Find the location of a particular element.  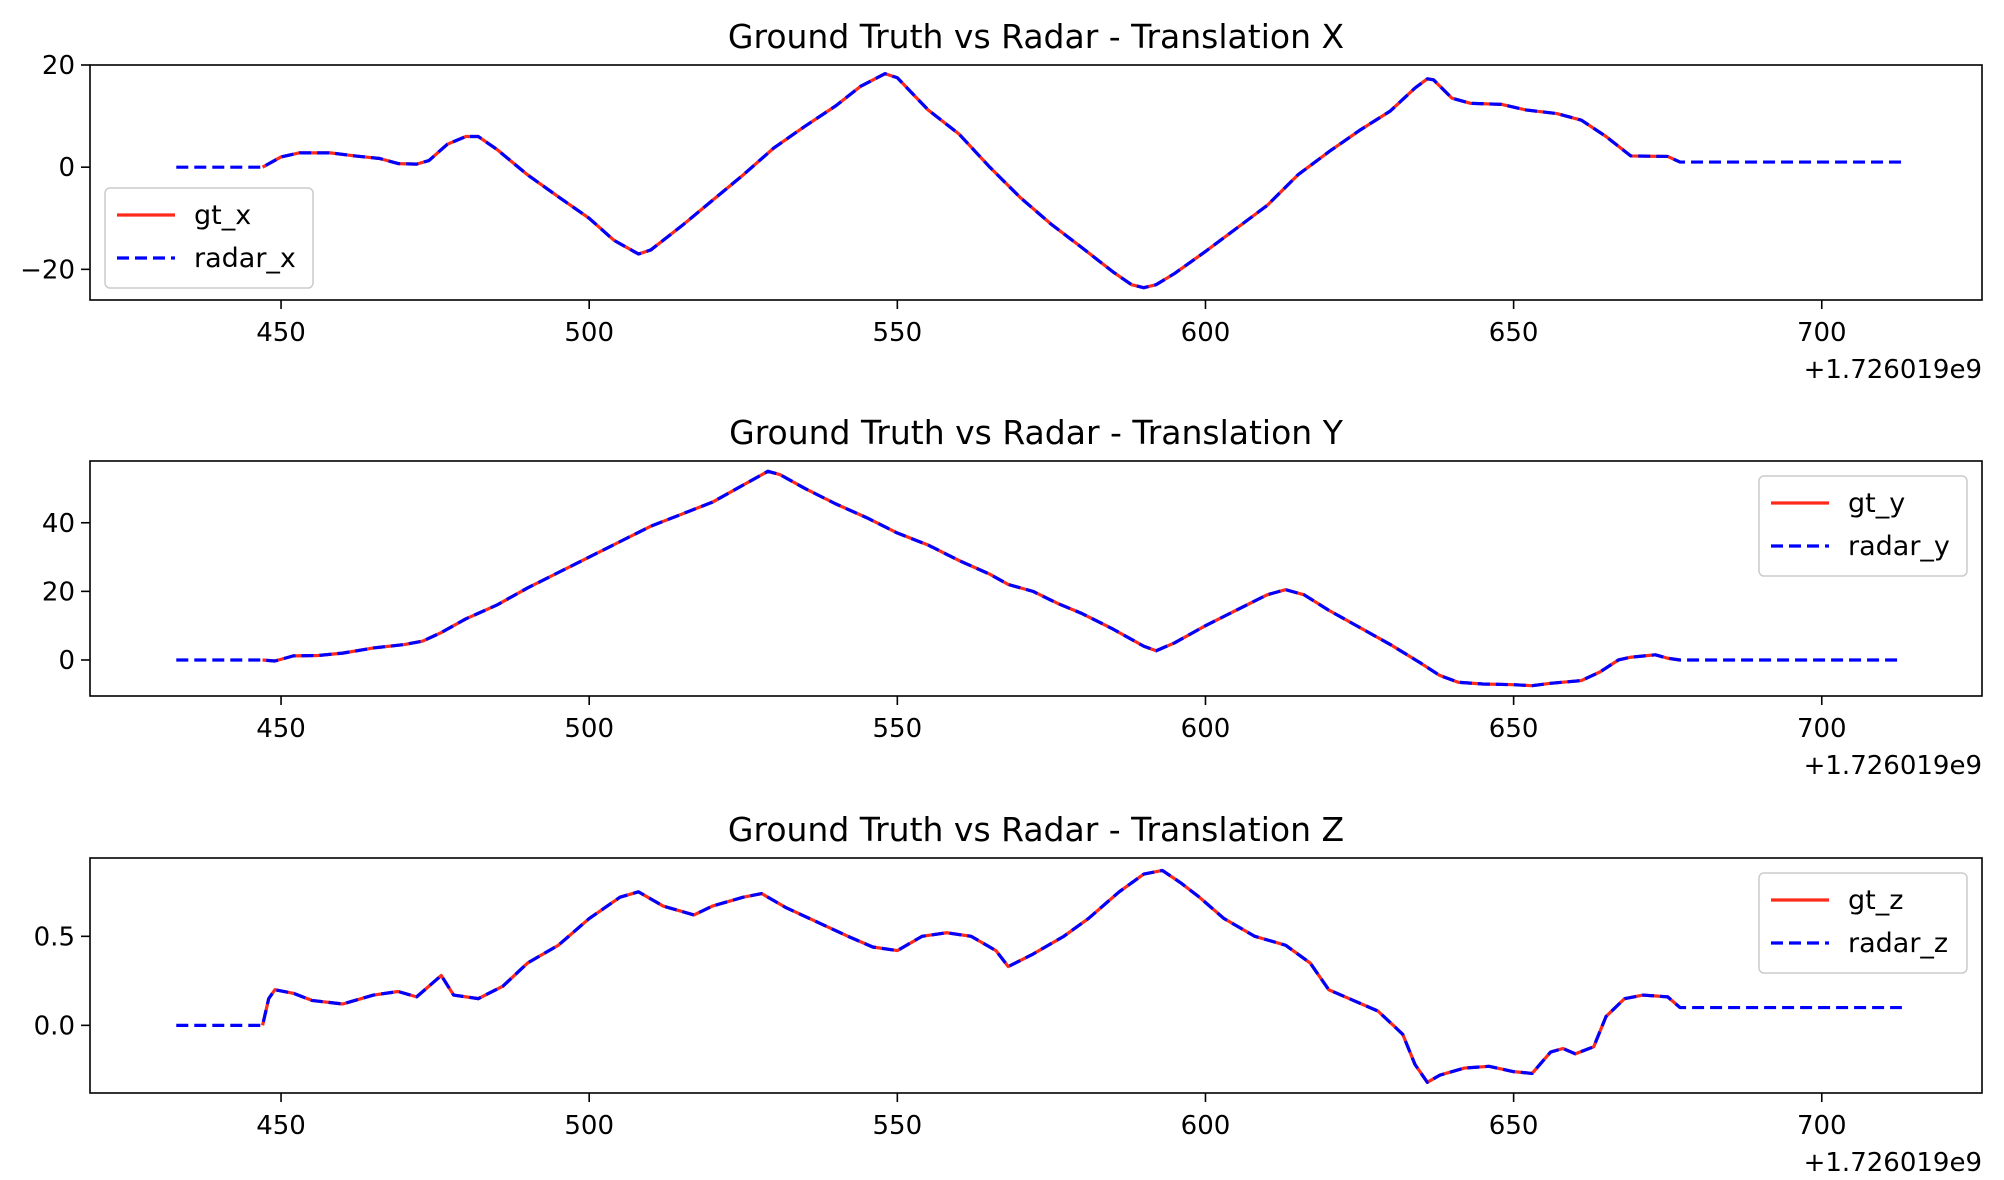

legend: gt_x radar_x is located at coordinates (209, 238).